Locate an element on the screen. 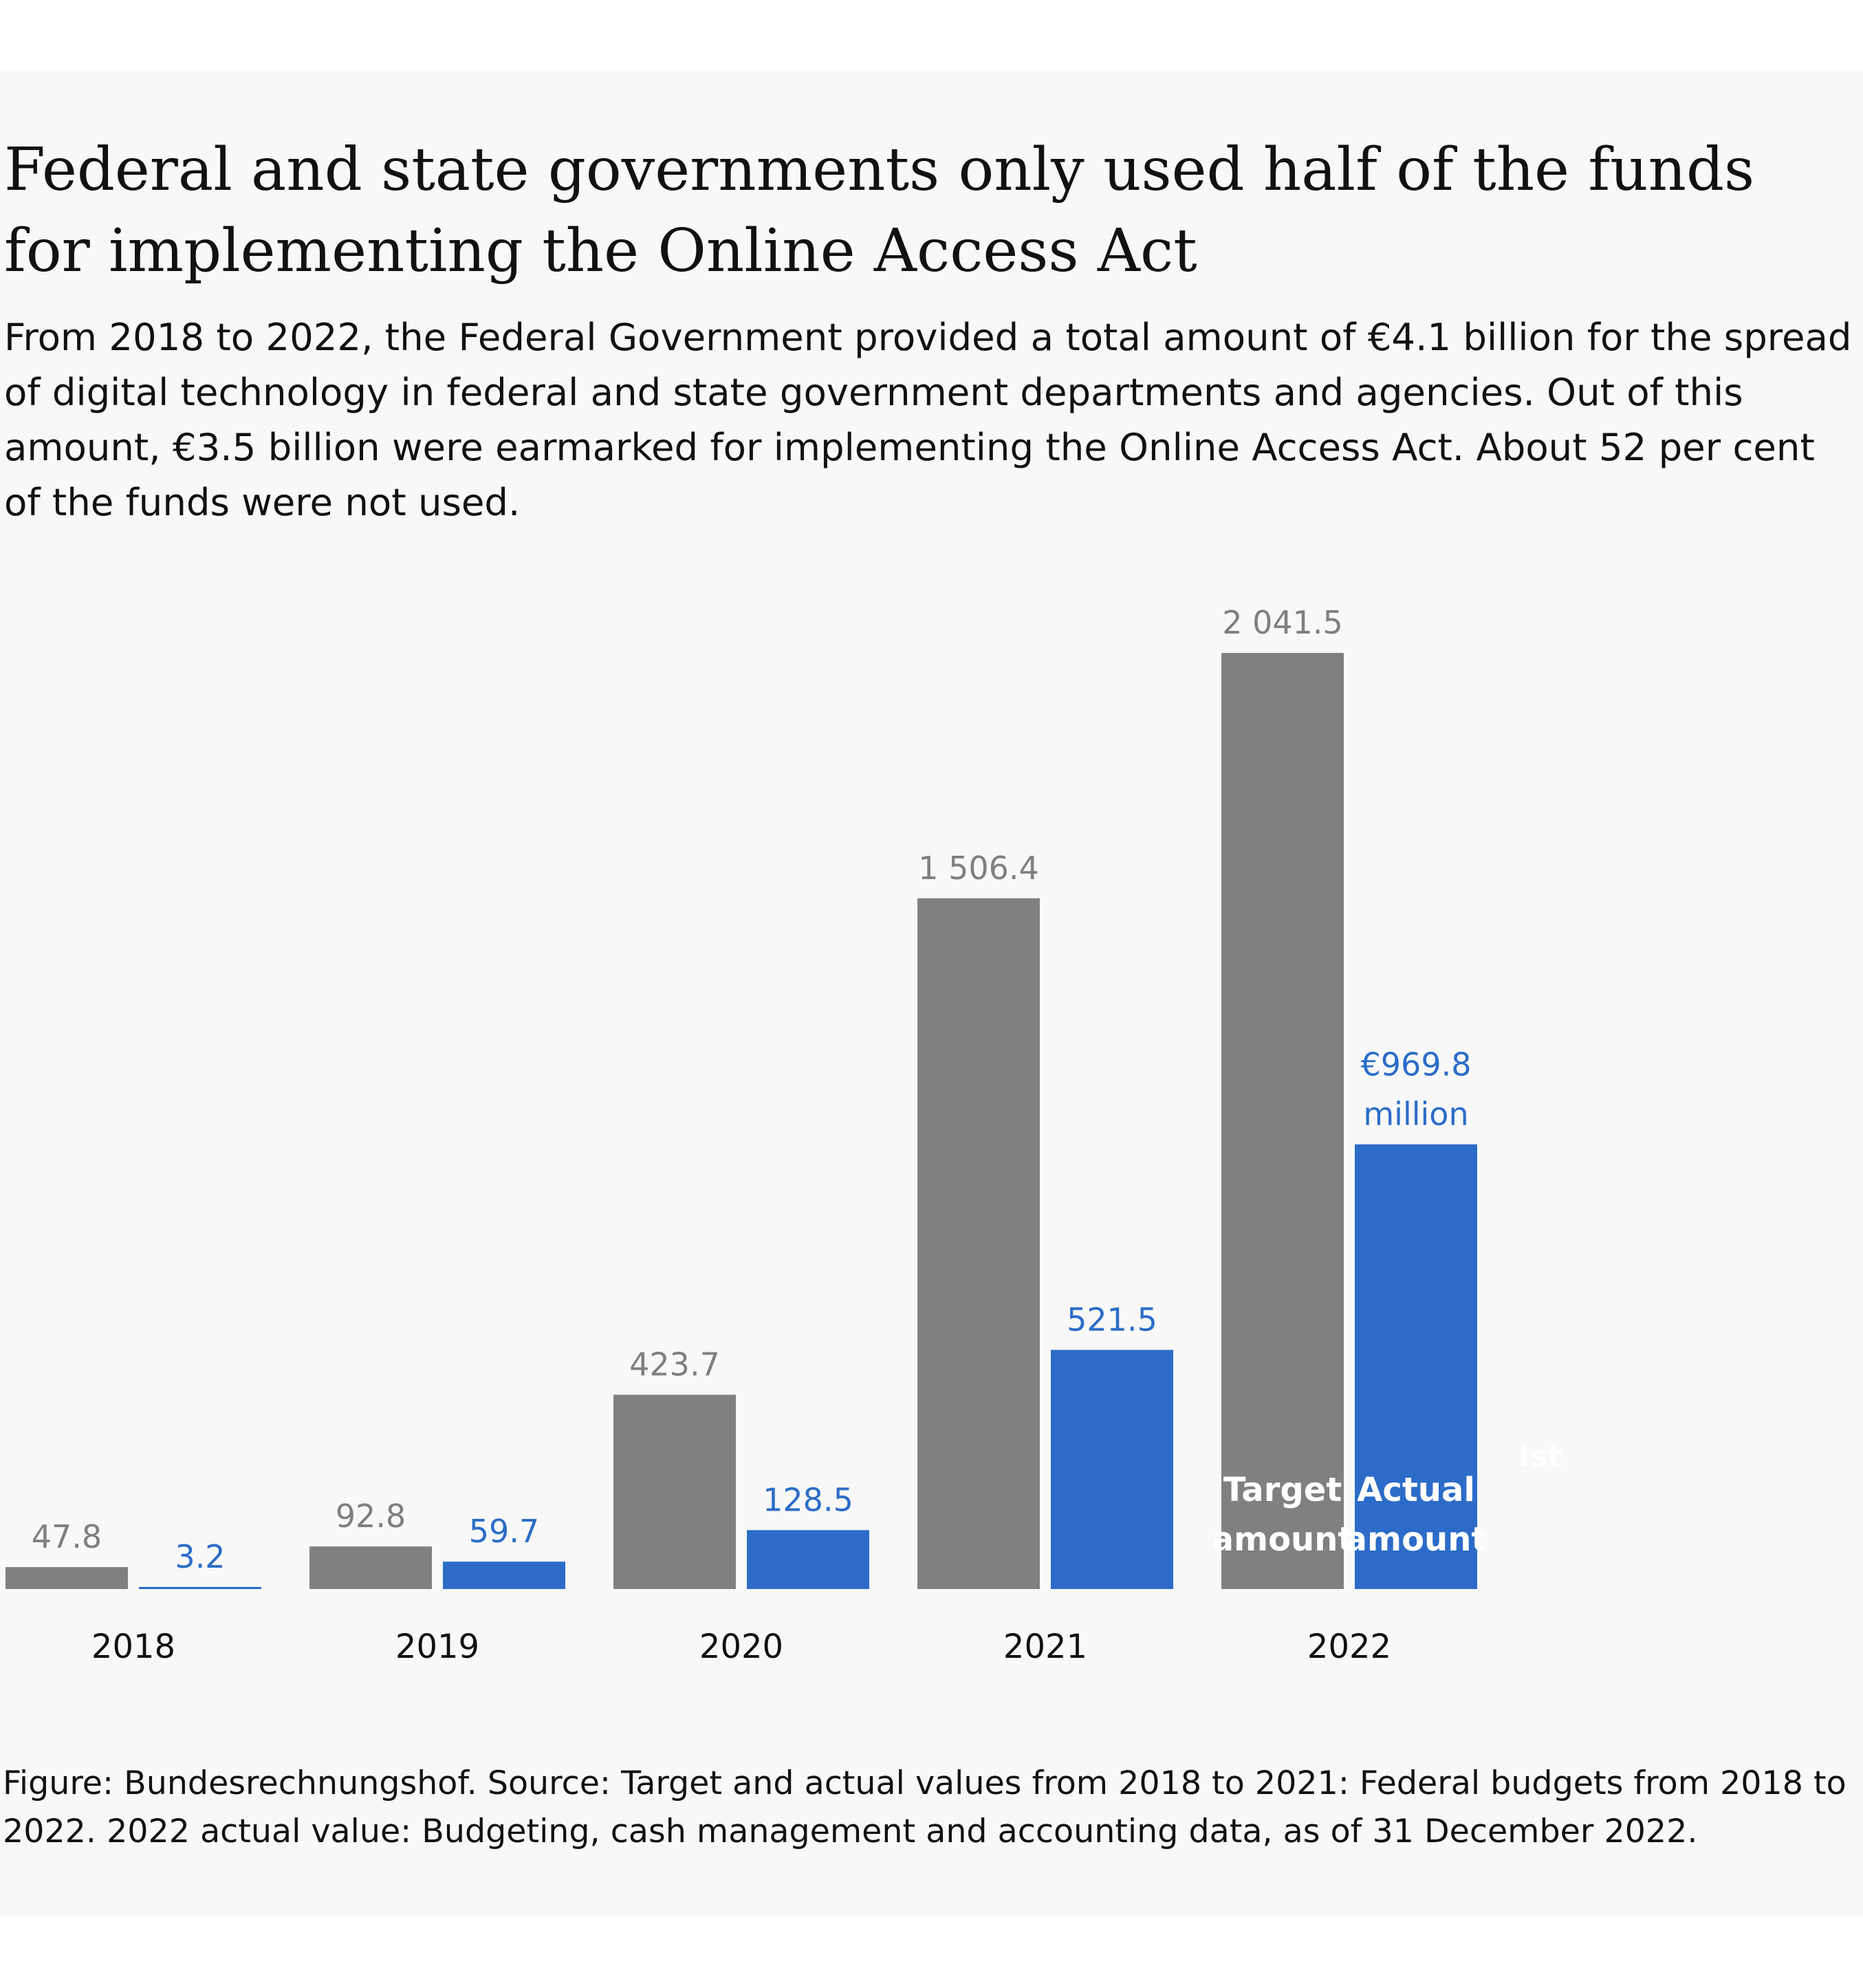 Image resolution: width=1863 pixels, height=1988 pixels. legend-target-line-2: amount is located at coordinates (1283, 1539).